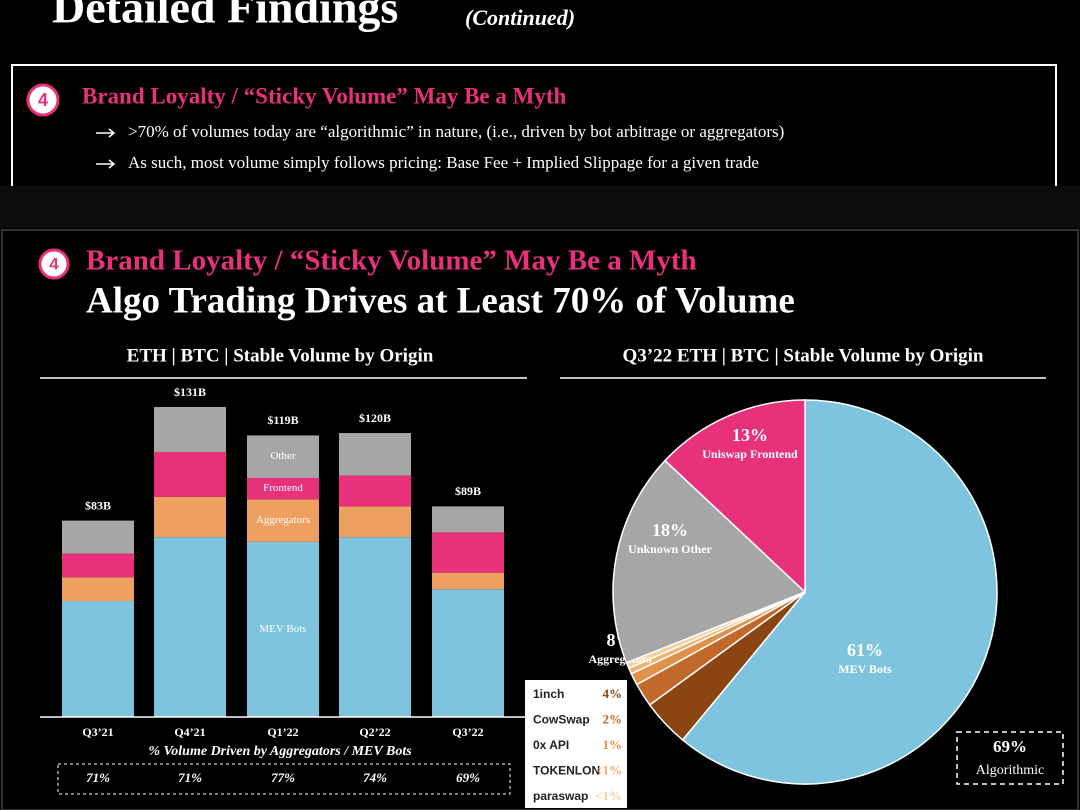 Image resolution: width=1080 pixels, height=810 pixels. I want to click on share-value: 77%, so click(283, 777).